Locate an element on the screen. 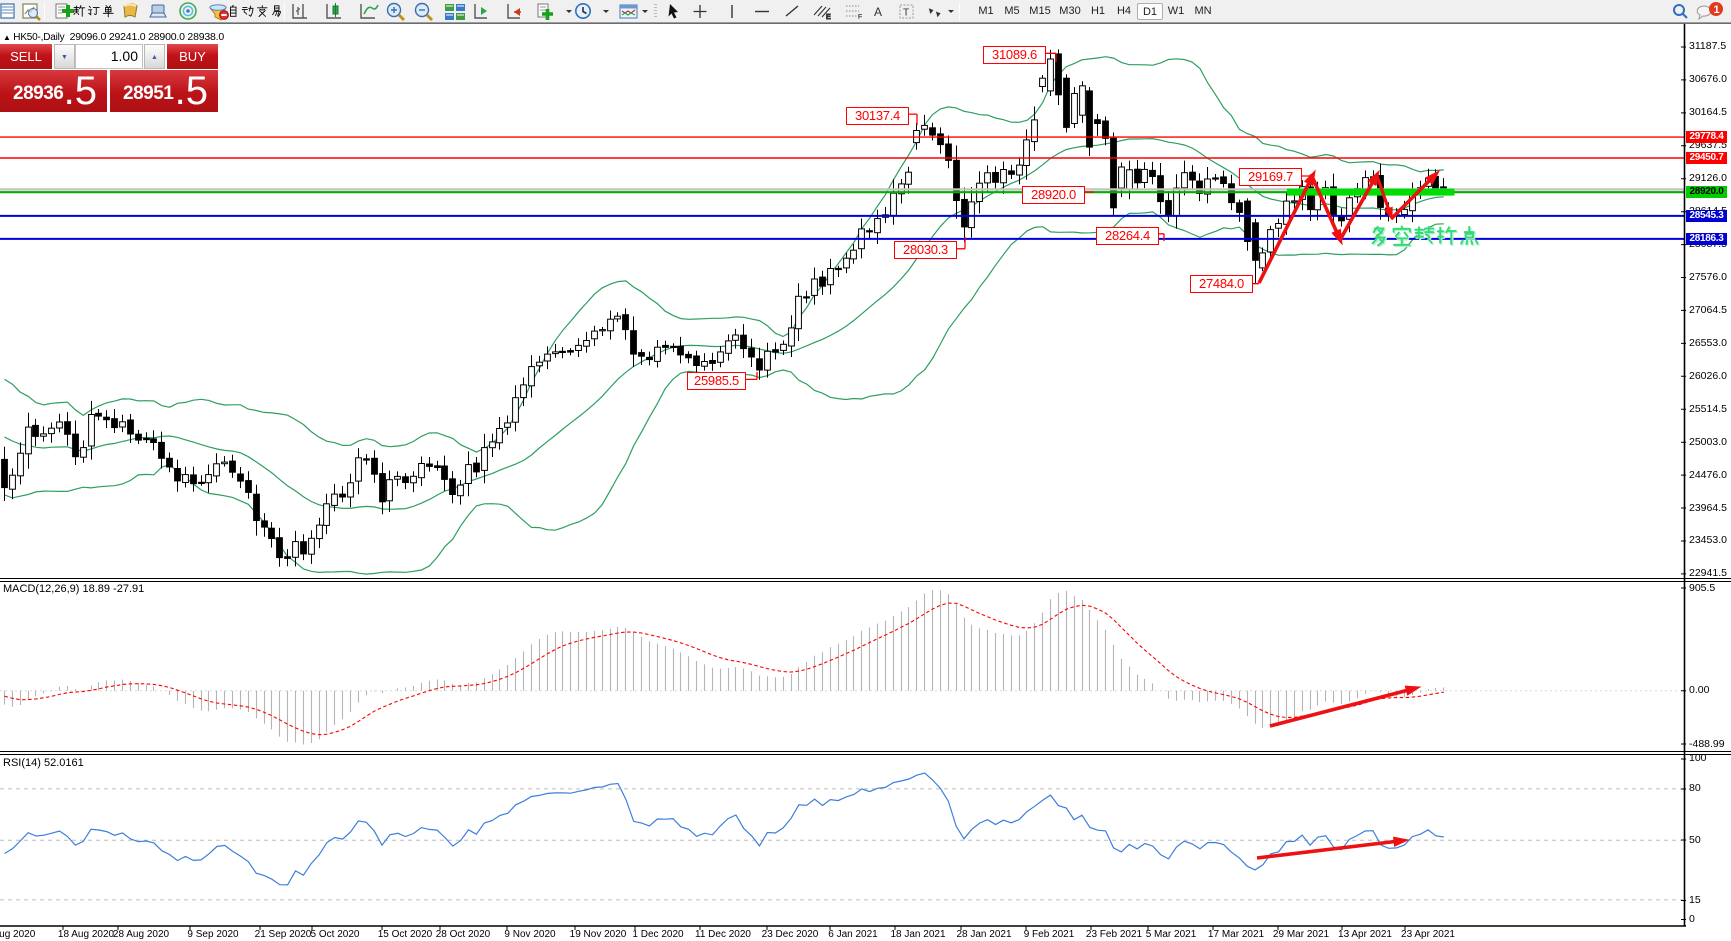 The width and height of the screenshot is (1731, 941). svg-text: F is located at coordinates (860, 17).